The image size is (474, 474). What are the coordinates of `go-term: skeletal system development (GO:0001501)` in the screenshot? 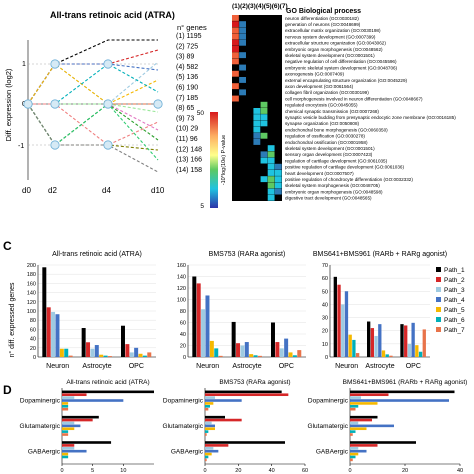 It's located at (330, 148).